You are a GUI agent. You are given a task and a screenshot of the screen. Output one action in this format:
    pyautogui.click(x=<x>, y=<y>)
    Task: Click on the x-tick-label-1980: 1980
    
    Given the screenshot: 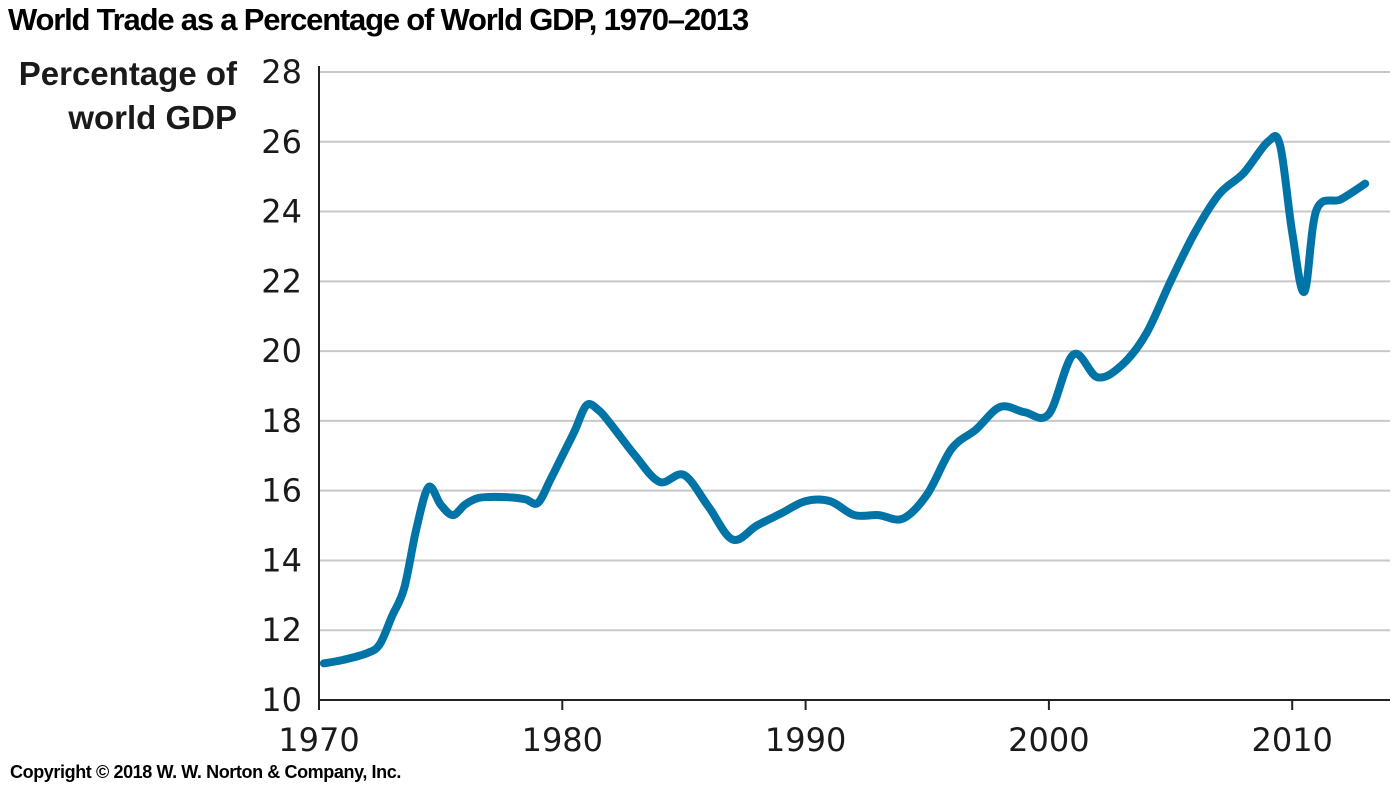 What is the action you would take?
    pyautogui.click(x=562, y=740)
    